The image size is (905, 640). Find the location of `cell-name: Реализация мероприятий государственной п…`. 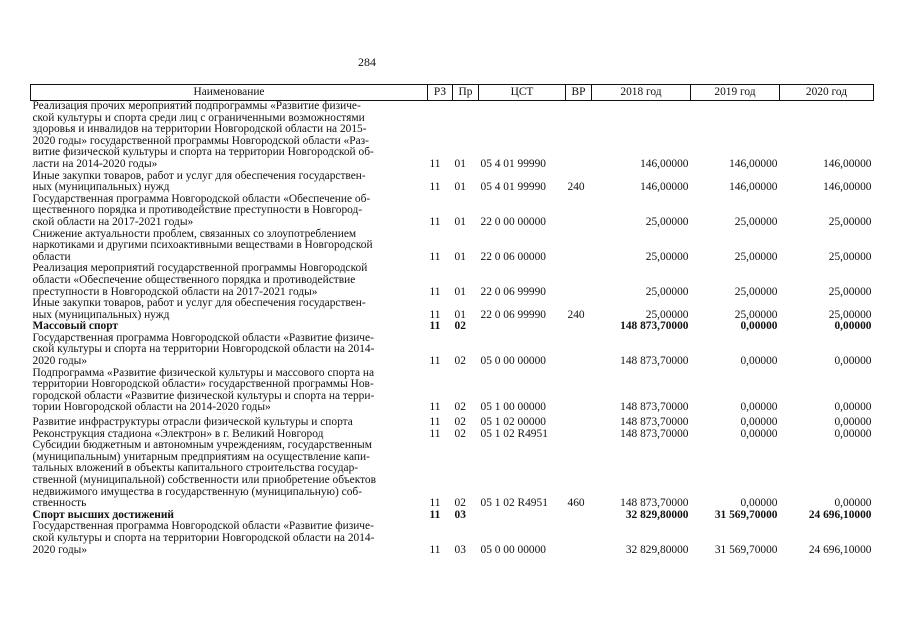

cell-name: Реализация мероприятий государственной п… is located at coordinates (200, 280).